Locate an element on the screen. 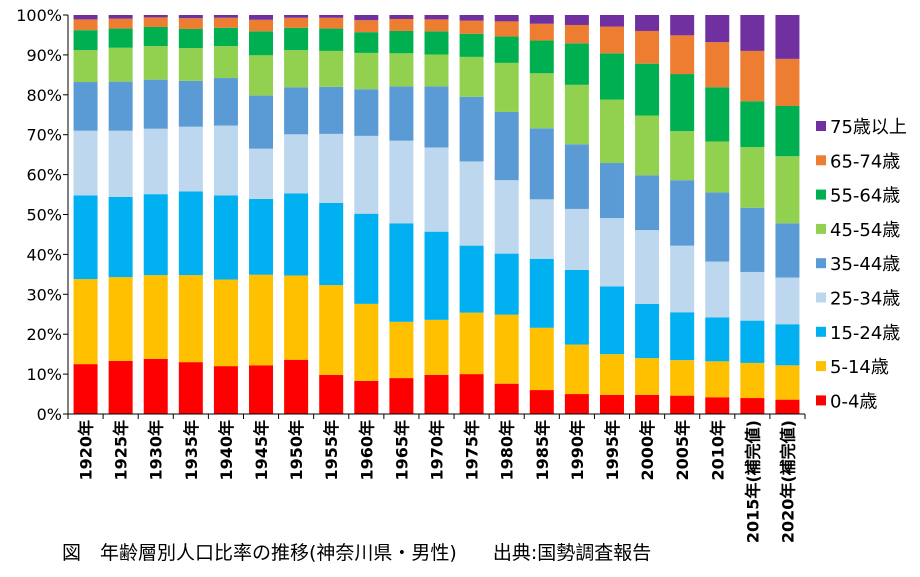 The image size is (920, 577). x-tick-label: 2005年 is located at coordinates (682, 450).